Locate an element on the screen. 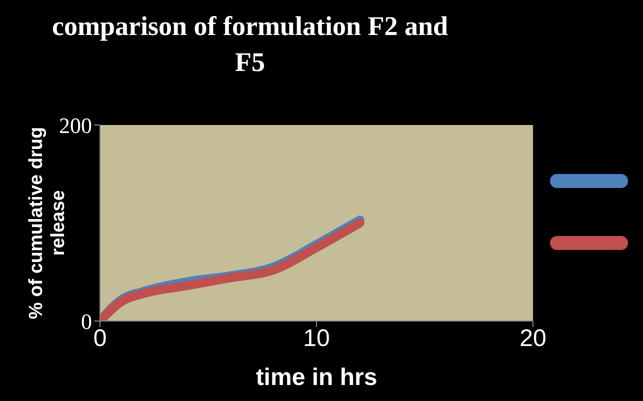 The image size is (643, 401). x-axis-title: time in hrs is located at coordinates (317, 377).